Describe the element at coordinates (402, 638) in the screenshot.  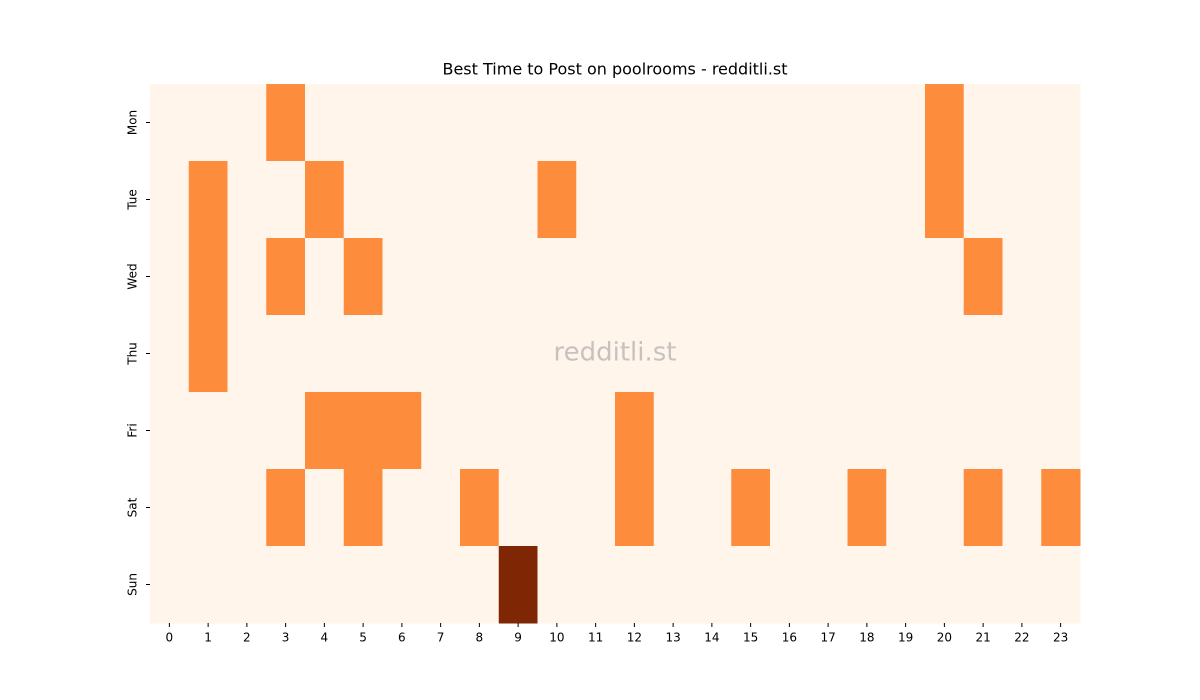
I see `x-tick-label: 6` at that location.